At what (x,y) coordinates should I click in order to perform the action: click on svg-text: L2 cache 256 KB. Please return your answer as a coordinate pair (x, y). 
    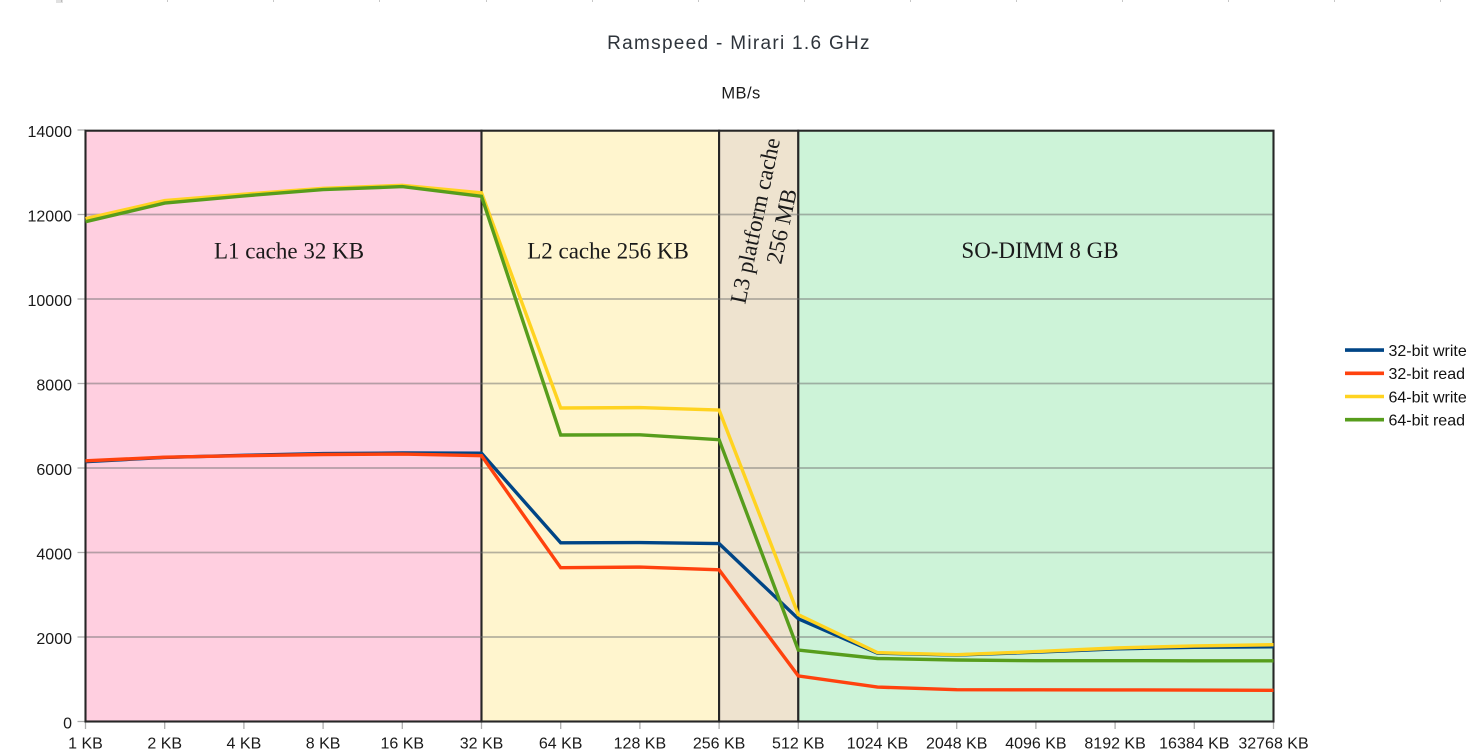
    Looking at the image, I should click on (608, 251).